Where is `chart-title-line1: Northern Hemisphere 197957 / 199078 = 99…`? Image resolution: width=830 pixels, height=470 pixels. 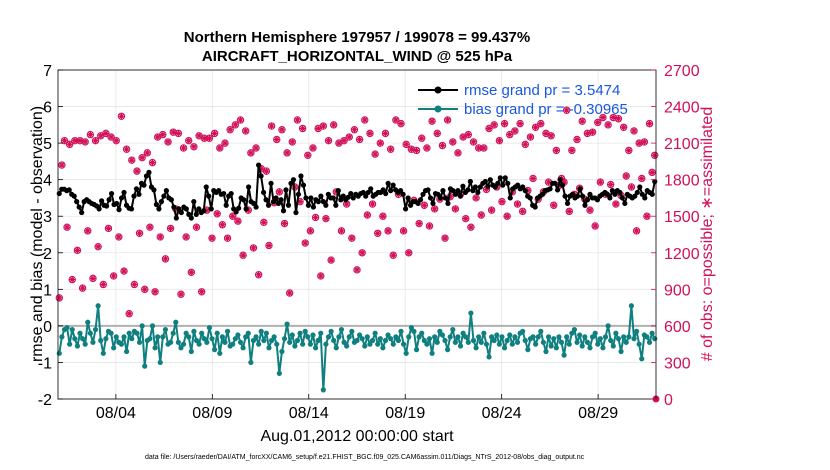
chart-title-line1: Northern Hemisphere 197957 / 199078 = 99… is located at coordinates (357, 37).